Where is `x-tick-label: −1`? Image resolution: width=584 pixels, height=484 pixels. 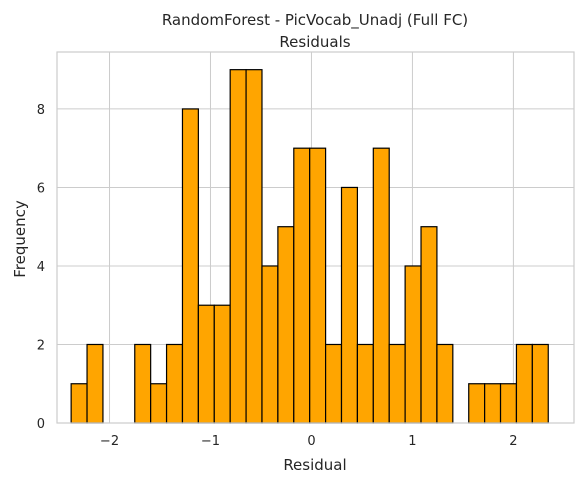
x-tick-label: −1 is located at coordinates (210, 441).